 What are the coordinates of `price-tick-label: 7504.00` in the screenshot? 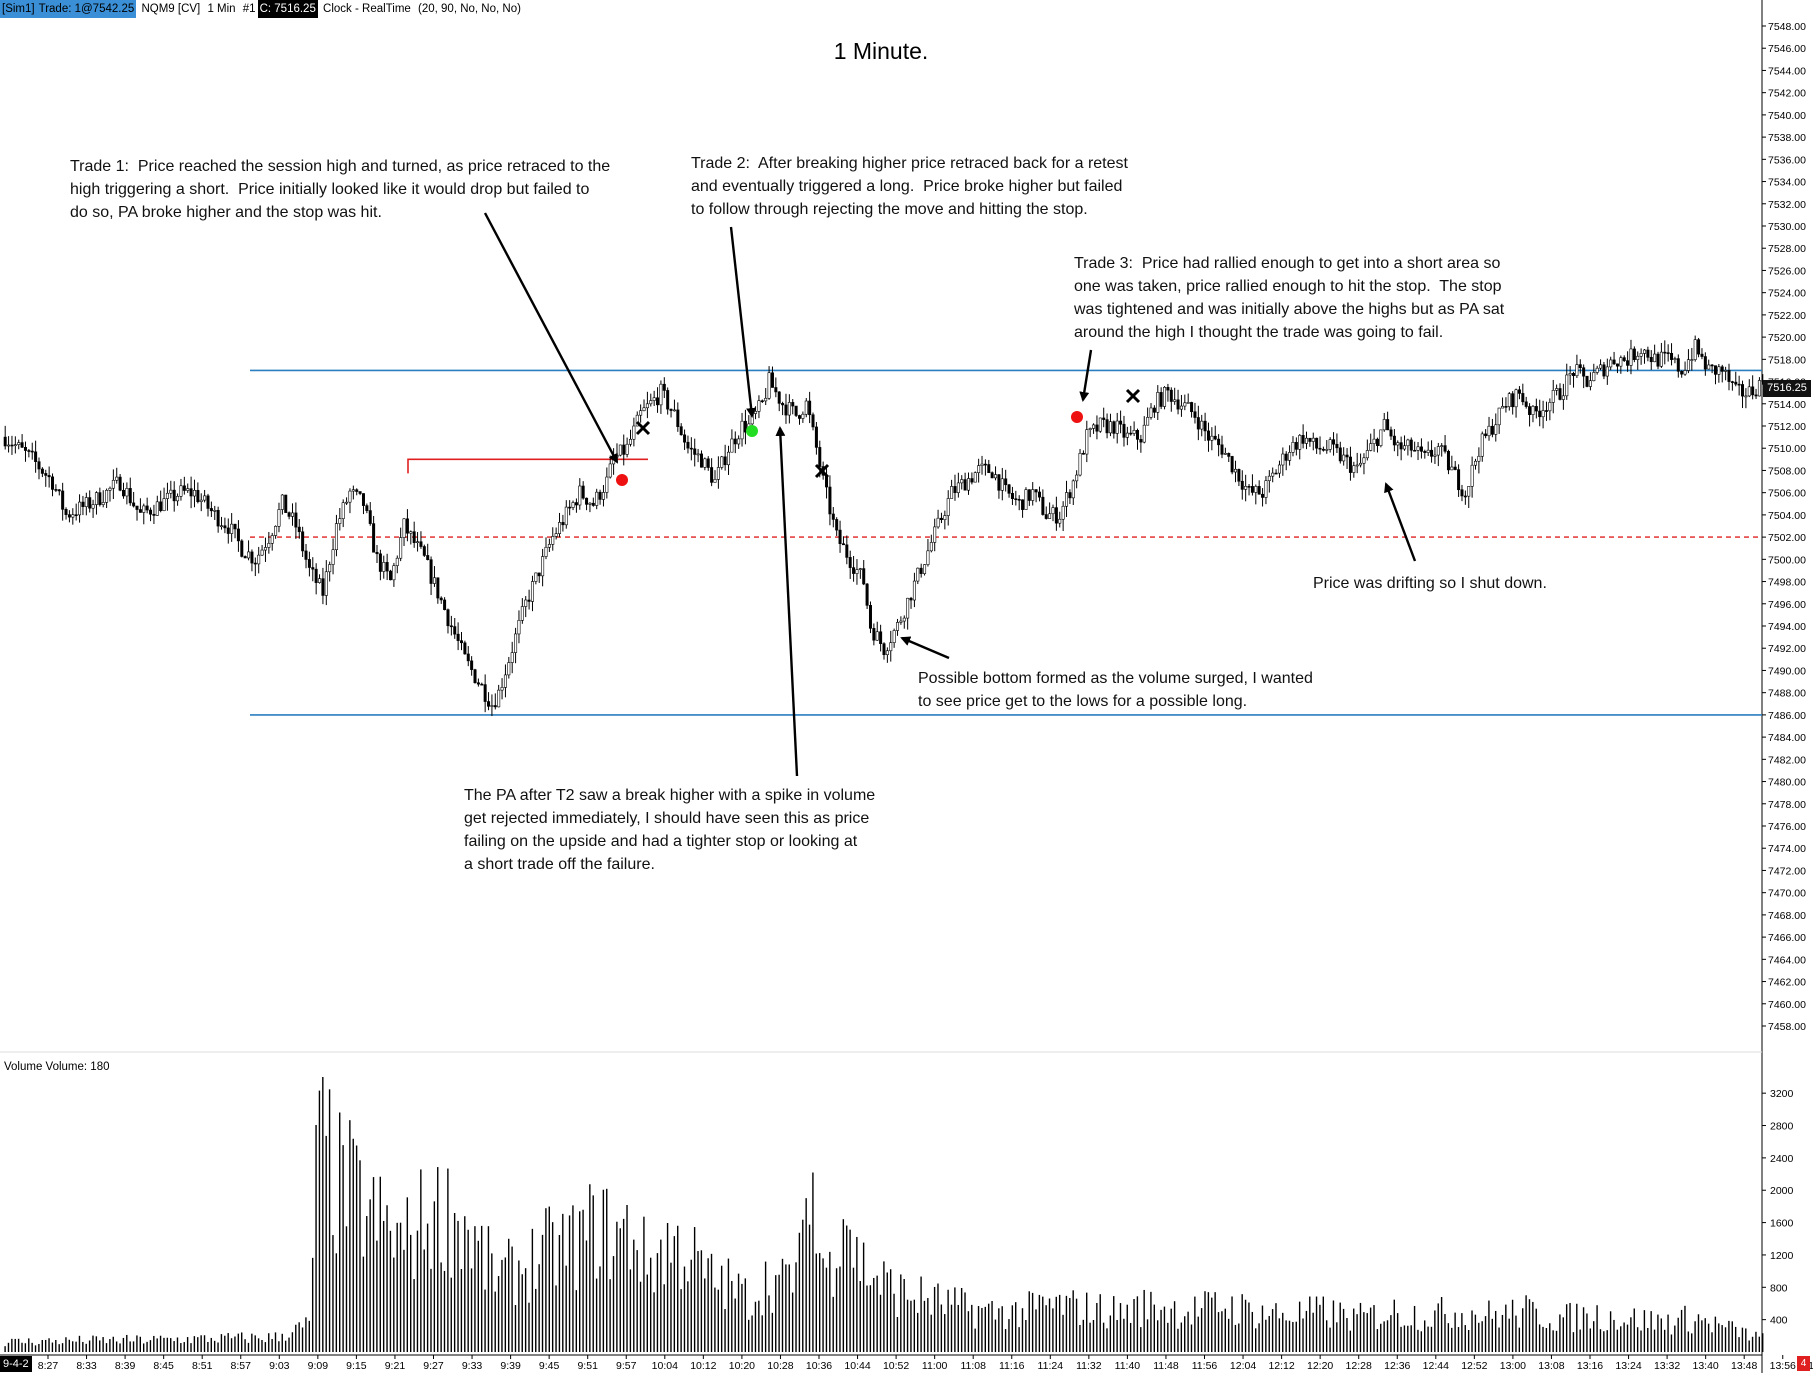 It's located at (1787, 516).